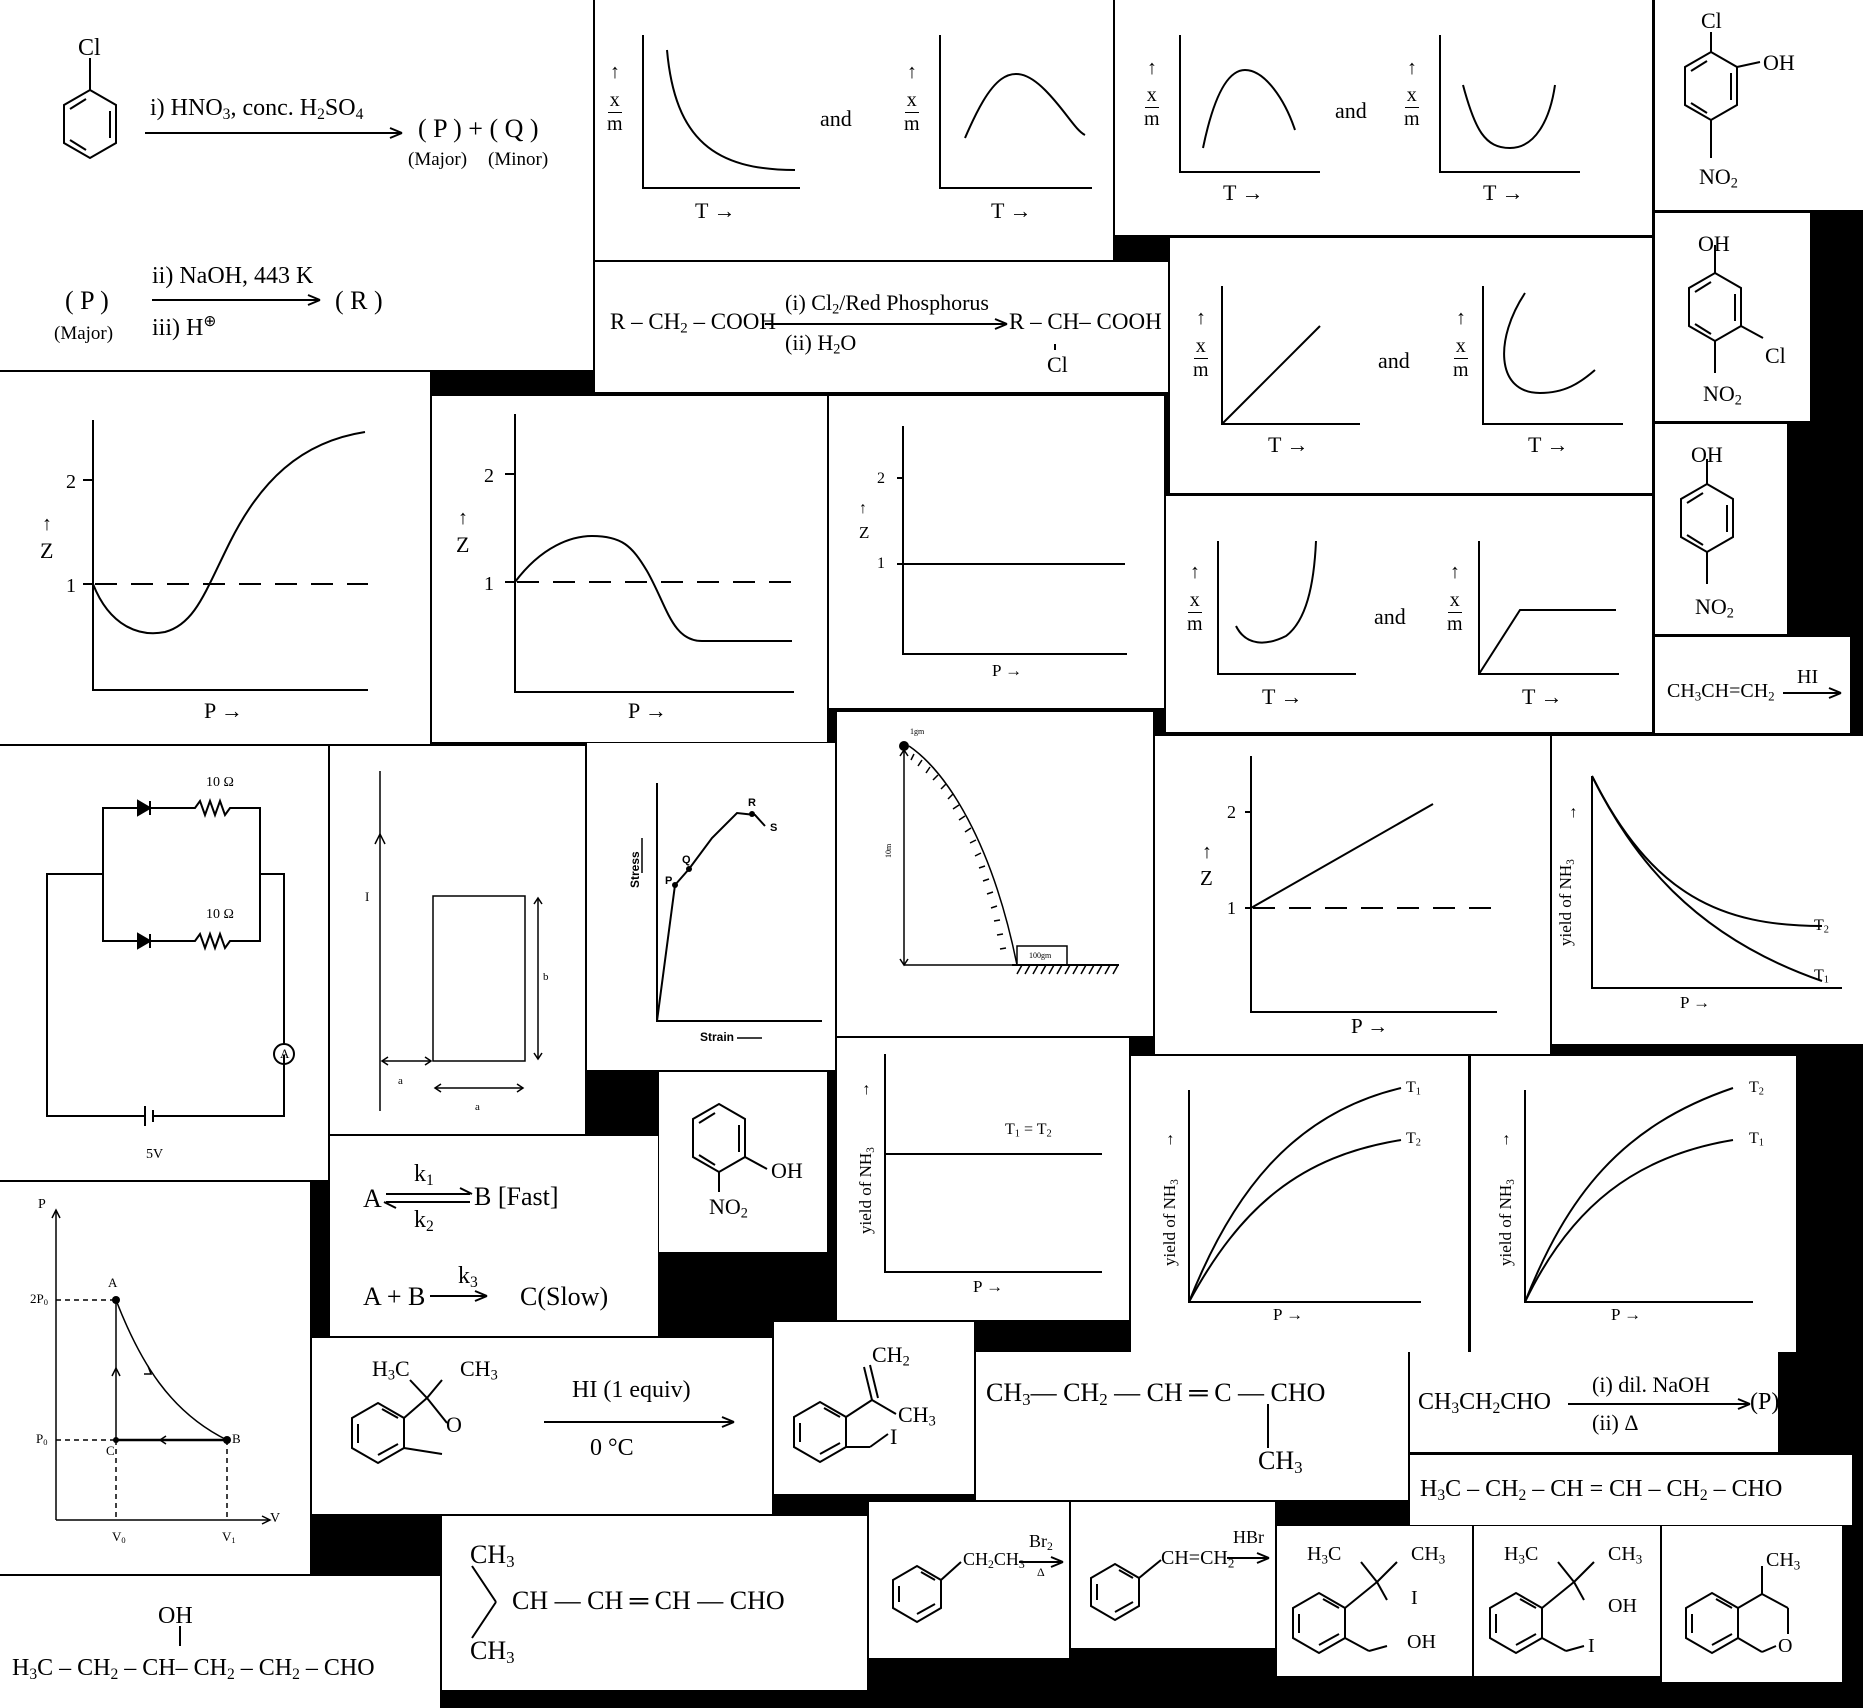 Image resolution: width=1863 pixels, height=1708 pixels. Describe the element at coordinates (155, 1154) in the screenshot. I see `battery-label: 5V` at that location.